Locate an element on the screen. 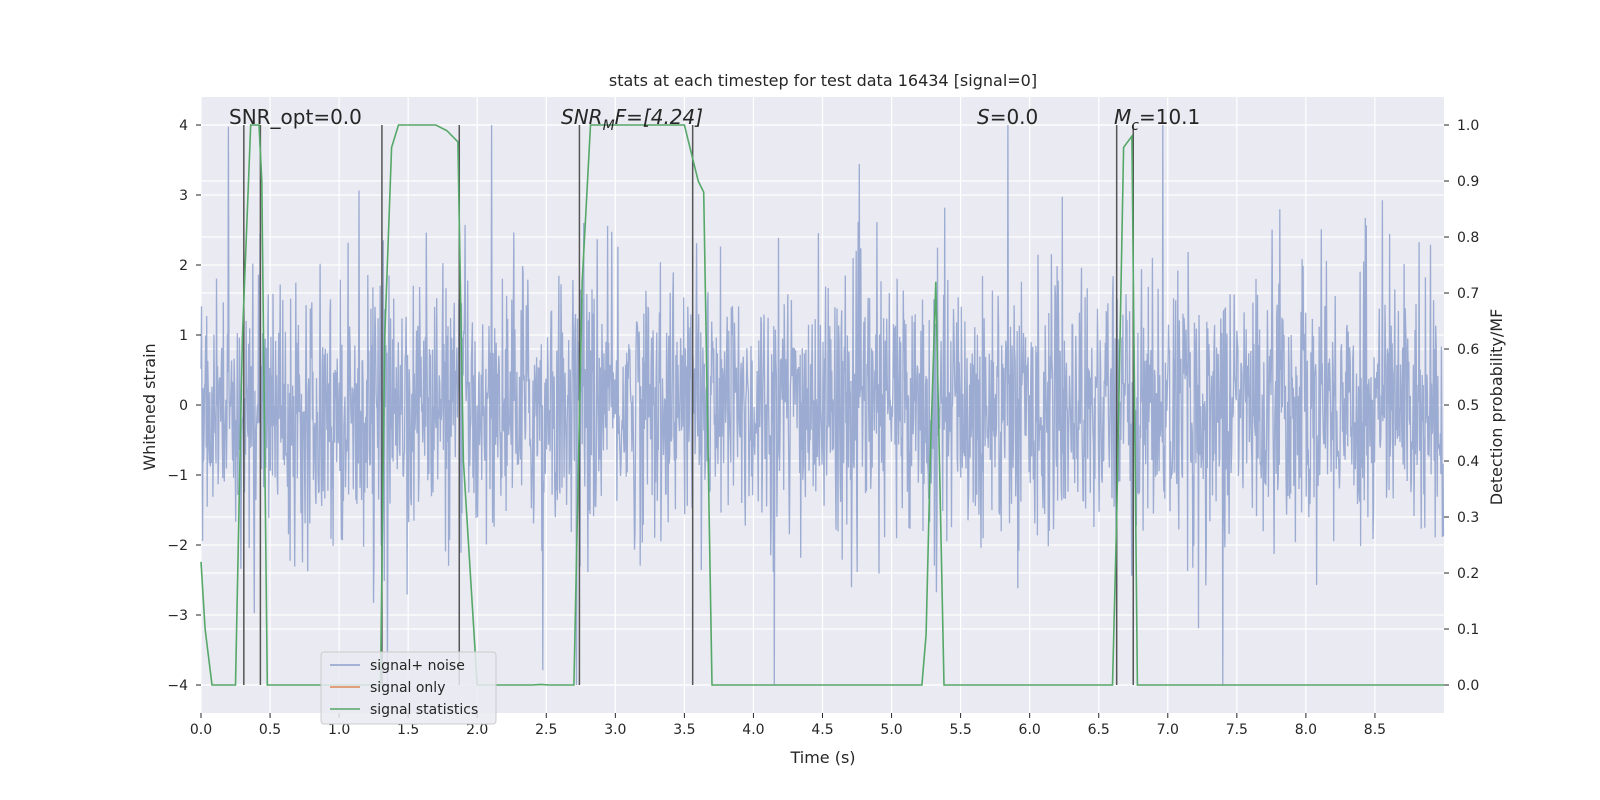  x-tick-label: 3.5 is located at coordinates (684, 730).